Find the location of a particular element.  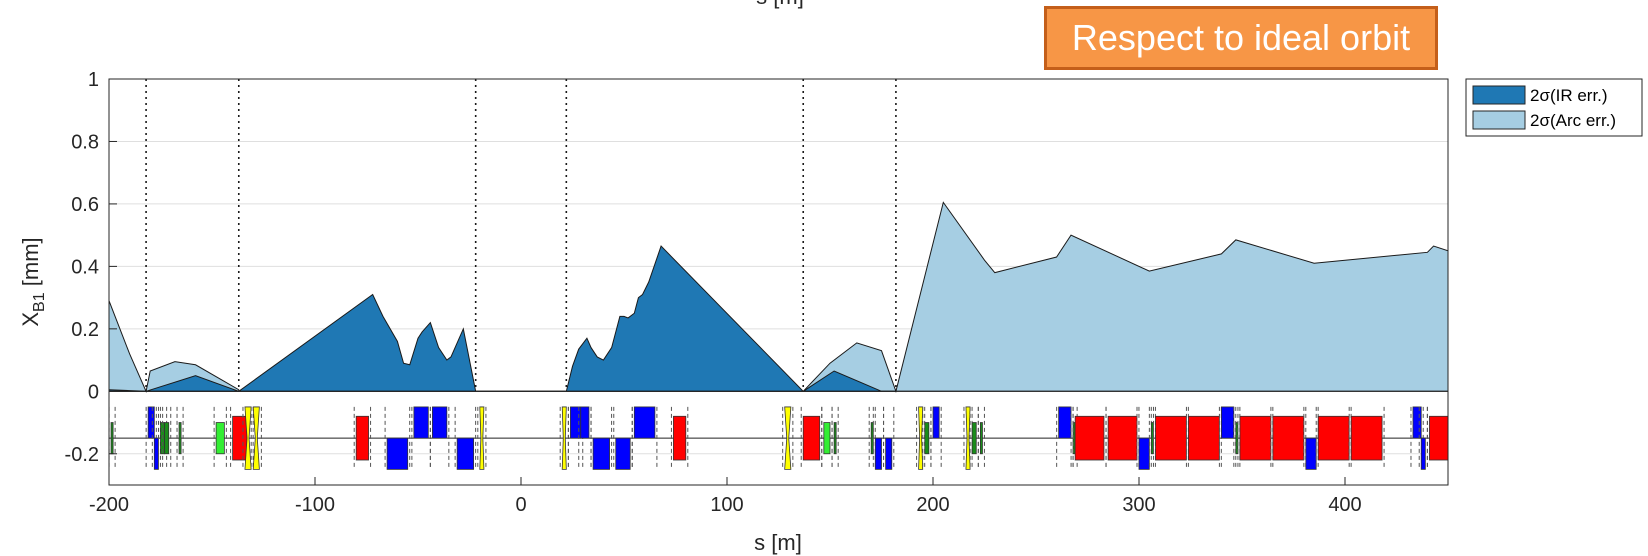

legend-label-ir: 2σ(IR err.) is located at coordinates (1569, 95).